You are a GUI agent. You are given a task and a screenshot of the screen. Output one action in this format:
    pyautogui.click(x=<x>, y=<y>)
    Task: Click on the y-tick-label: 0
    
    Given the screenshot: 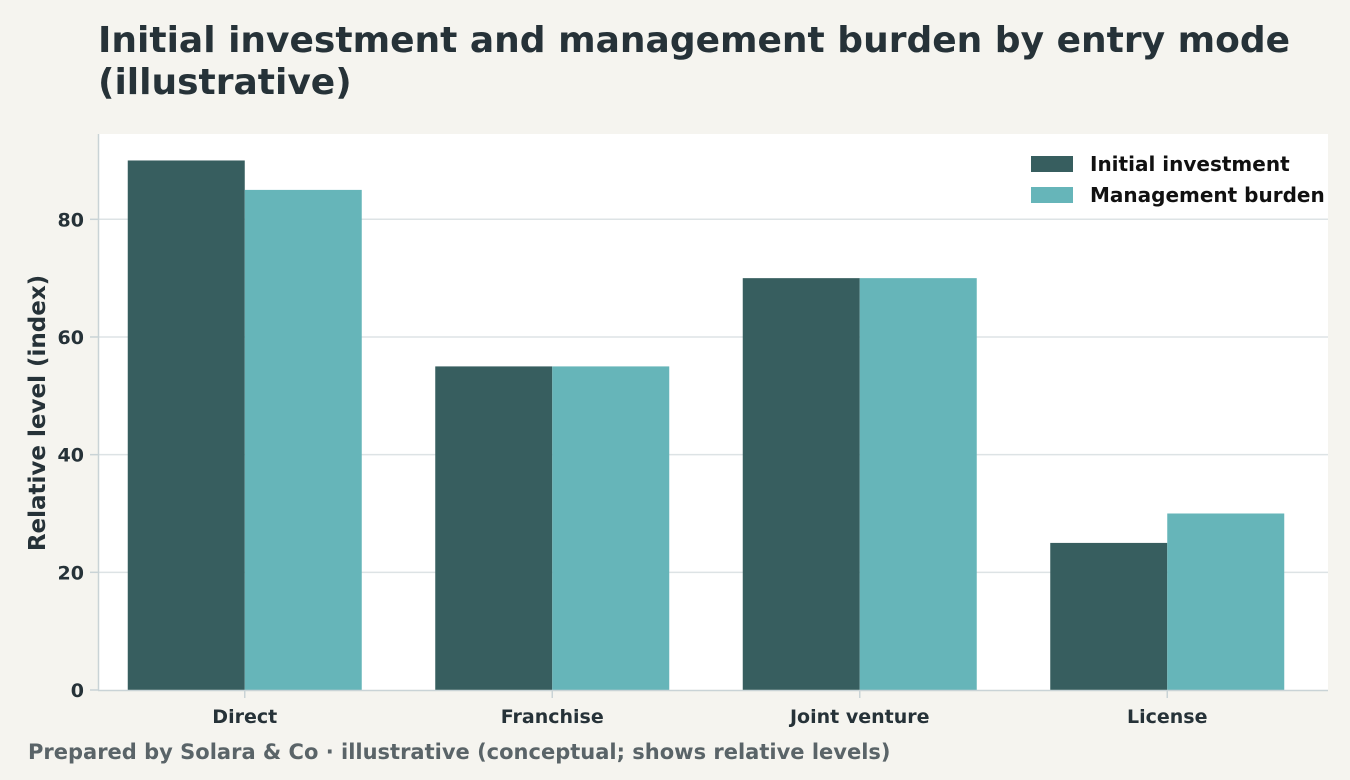 What is the action you would take?
    pyautogui.click(x=77, y=691)
    